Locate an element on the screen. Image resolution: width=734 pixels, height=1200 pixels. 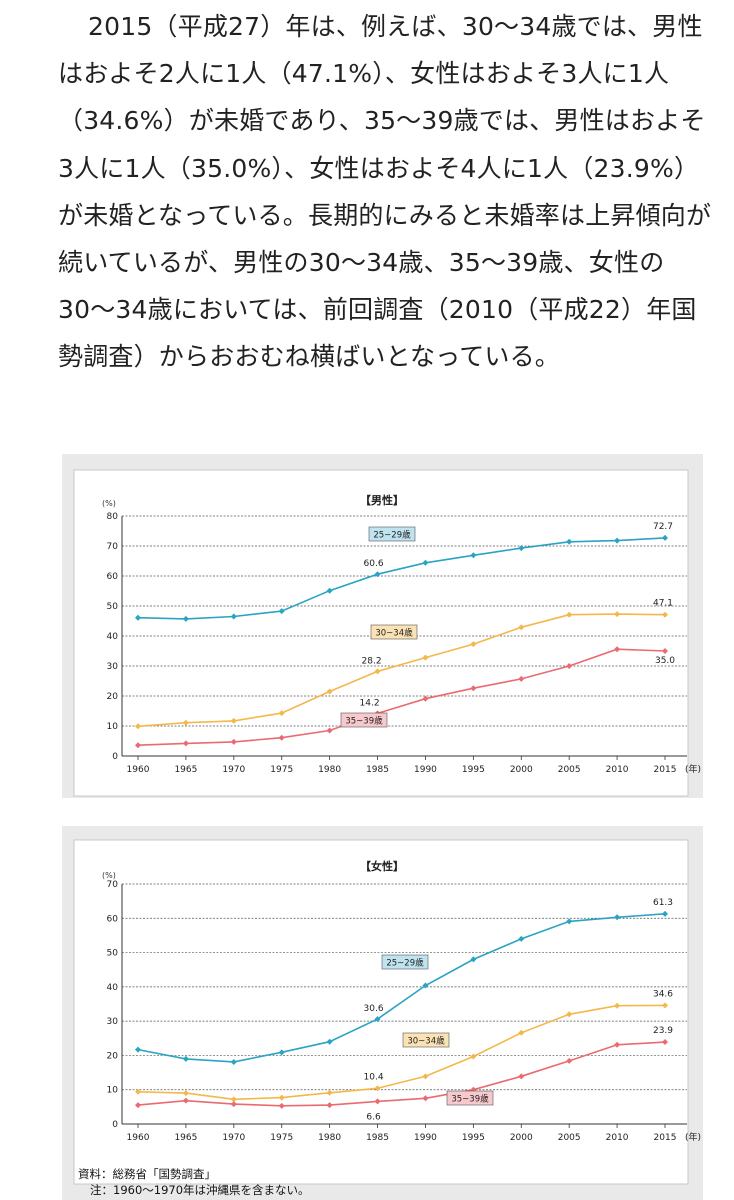
data-label: 47.1 is located at coordinates (663, 604).